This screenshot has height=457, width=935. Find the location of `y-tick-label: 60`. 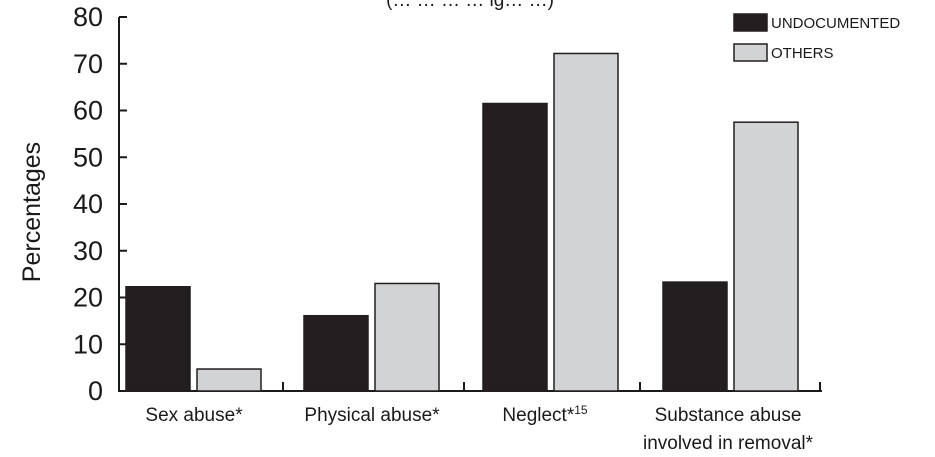

y-tick-label: 60 is located at coordinates (88, 111).